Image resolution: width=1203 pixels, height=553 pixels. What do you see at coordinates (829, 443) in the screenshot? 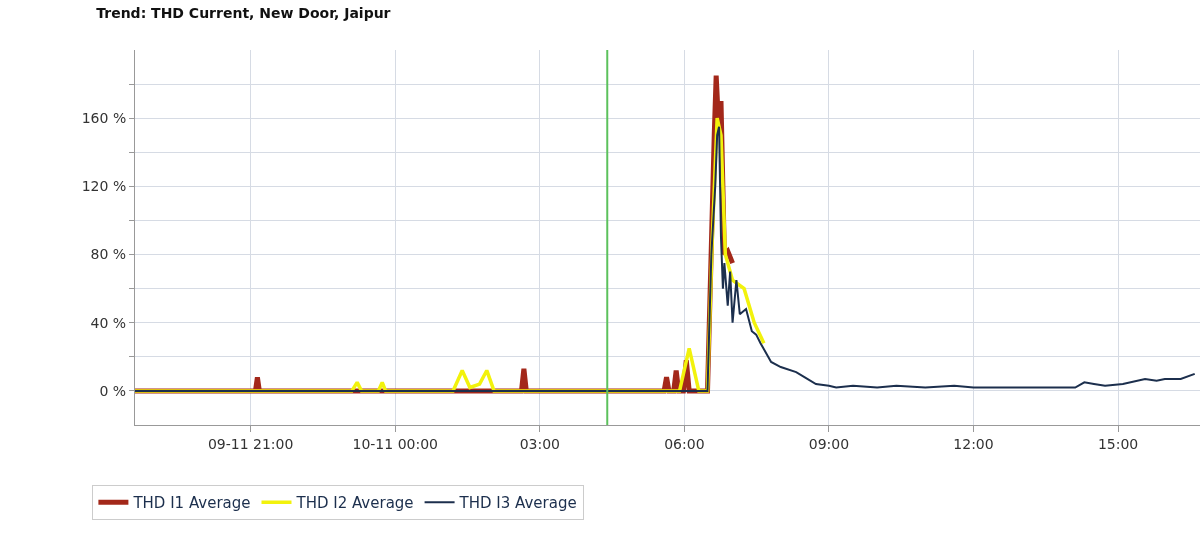
I see `x-tick-label: 09:00` at bounding box center [829, 443].